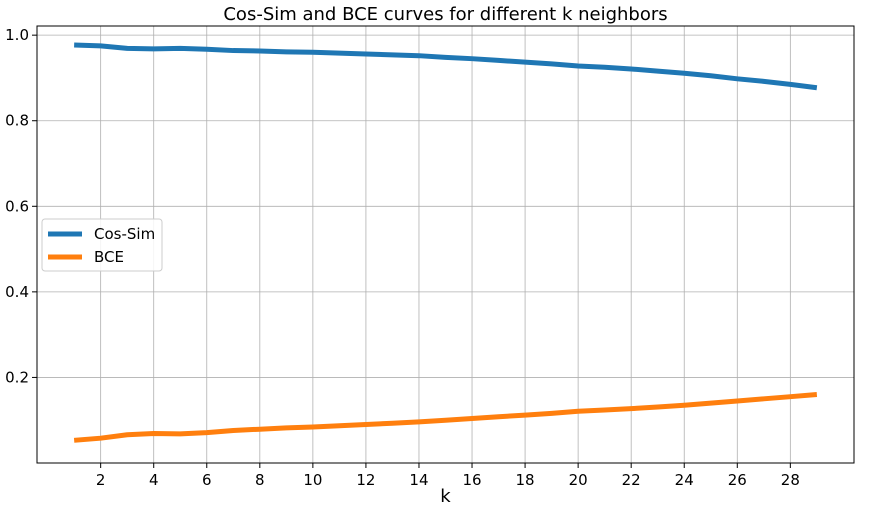 The height and width of the screenshot is (513, 882). I want to click on legend-label-cos-sim: Cos-Sim, so click(124, 234).